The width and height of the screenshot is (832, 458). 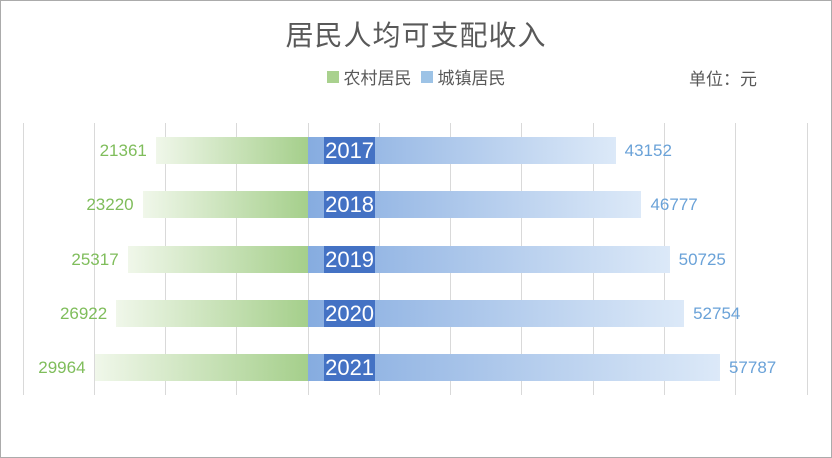 What do you see at coordinates (62, 368) in the screenshot?
I see `rural-value-label: 29964` at bounding box center [62, 368].